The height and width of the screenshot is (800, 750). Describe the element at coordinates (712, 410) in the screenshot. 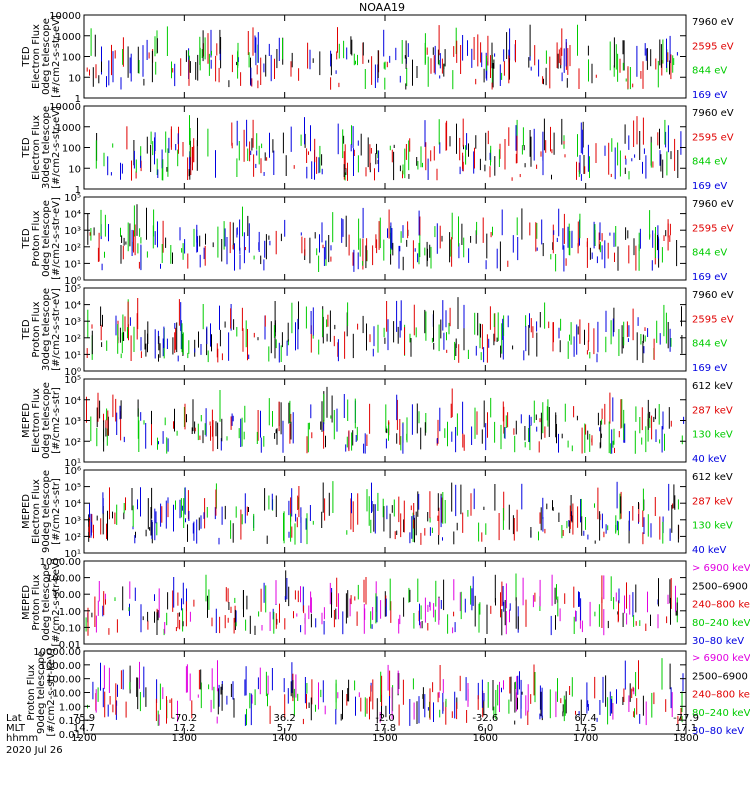

I see `legend-entry: 287 keV` at that location.